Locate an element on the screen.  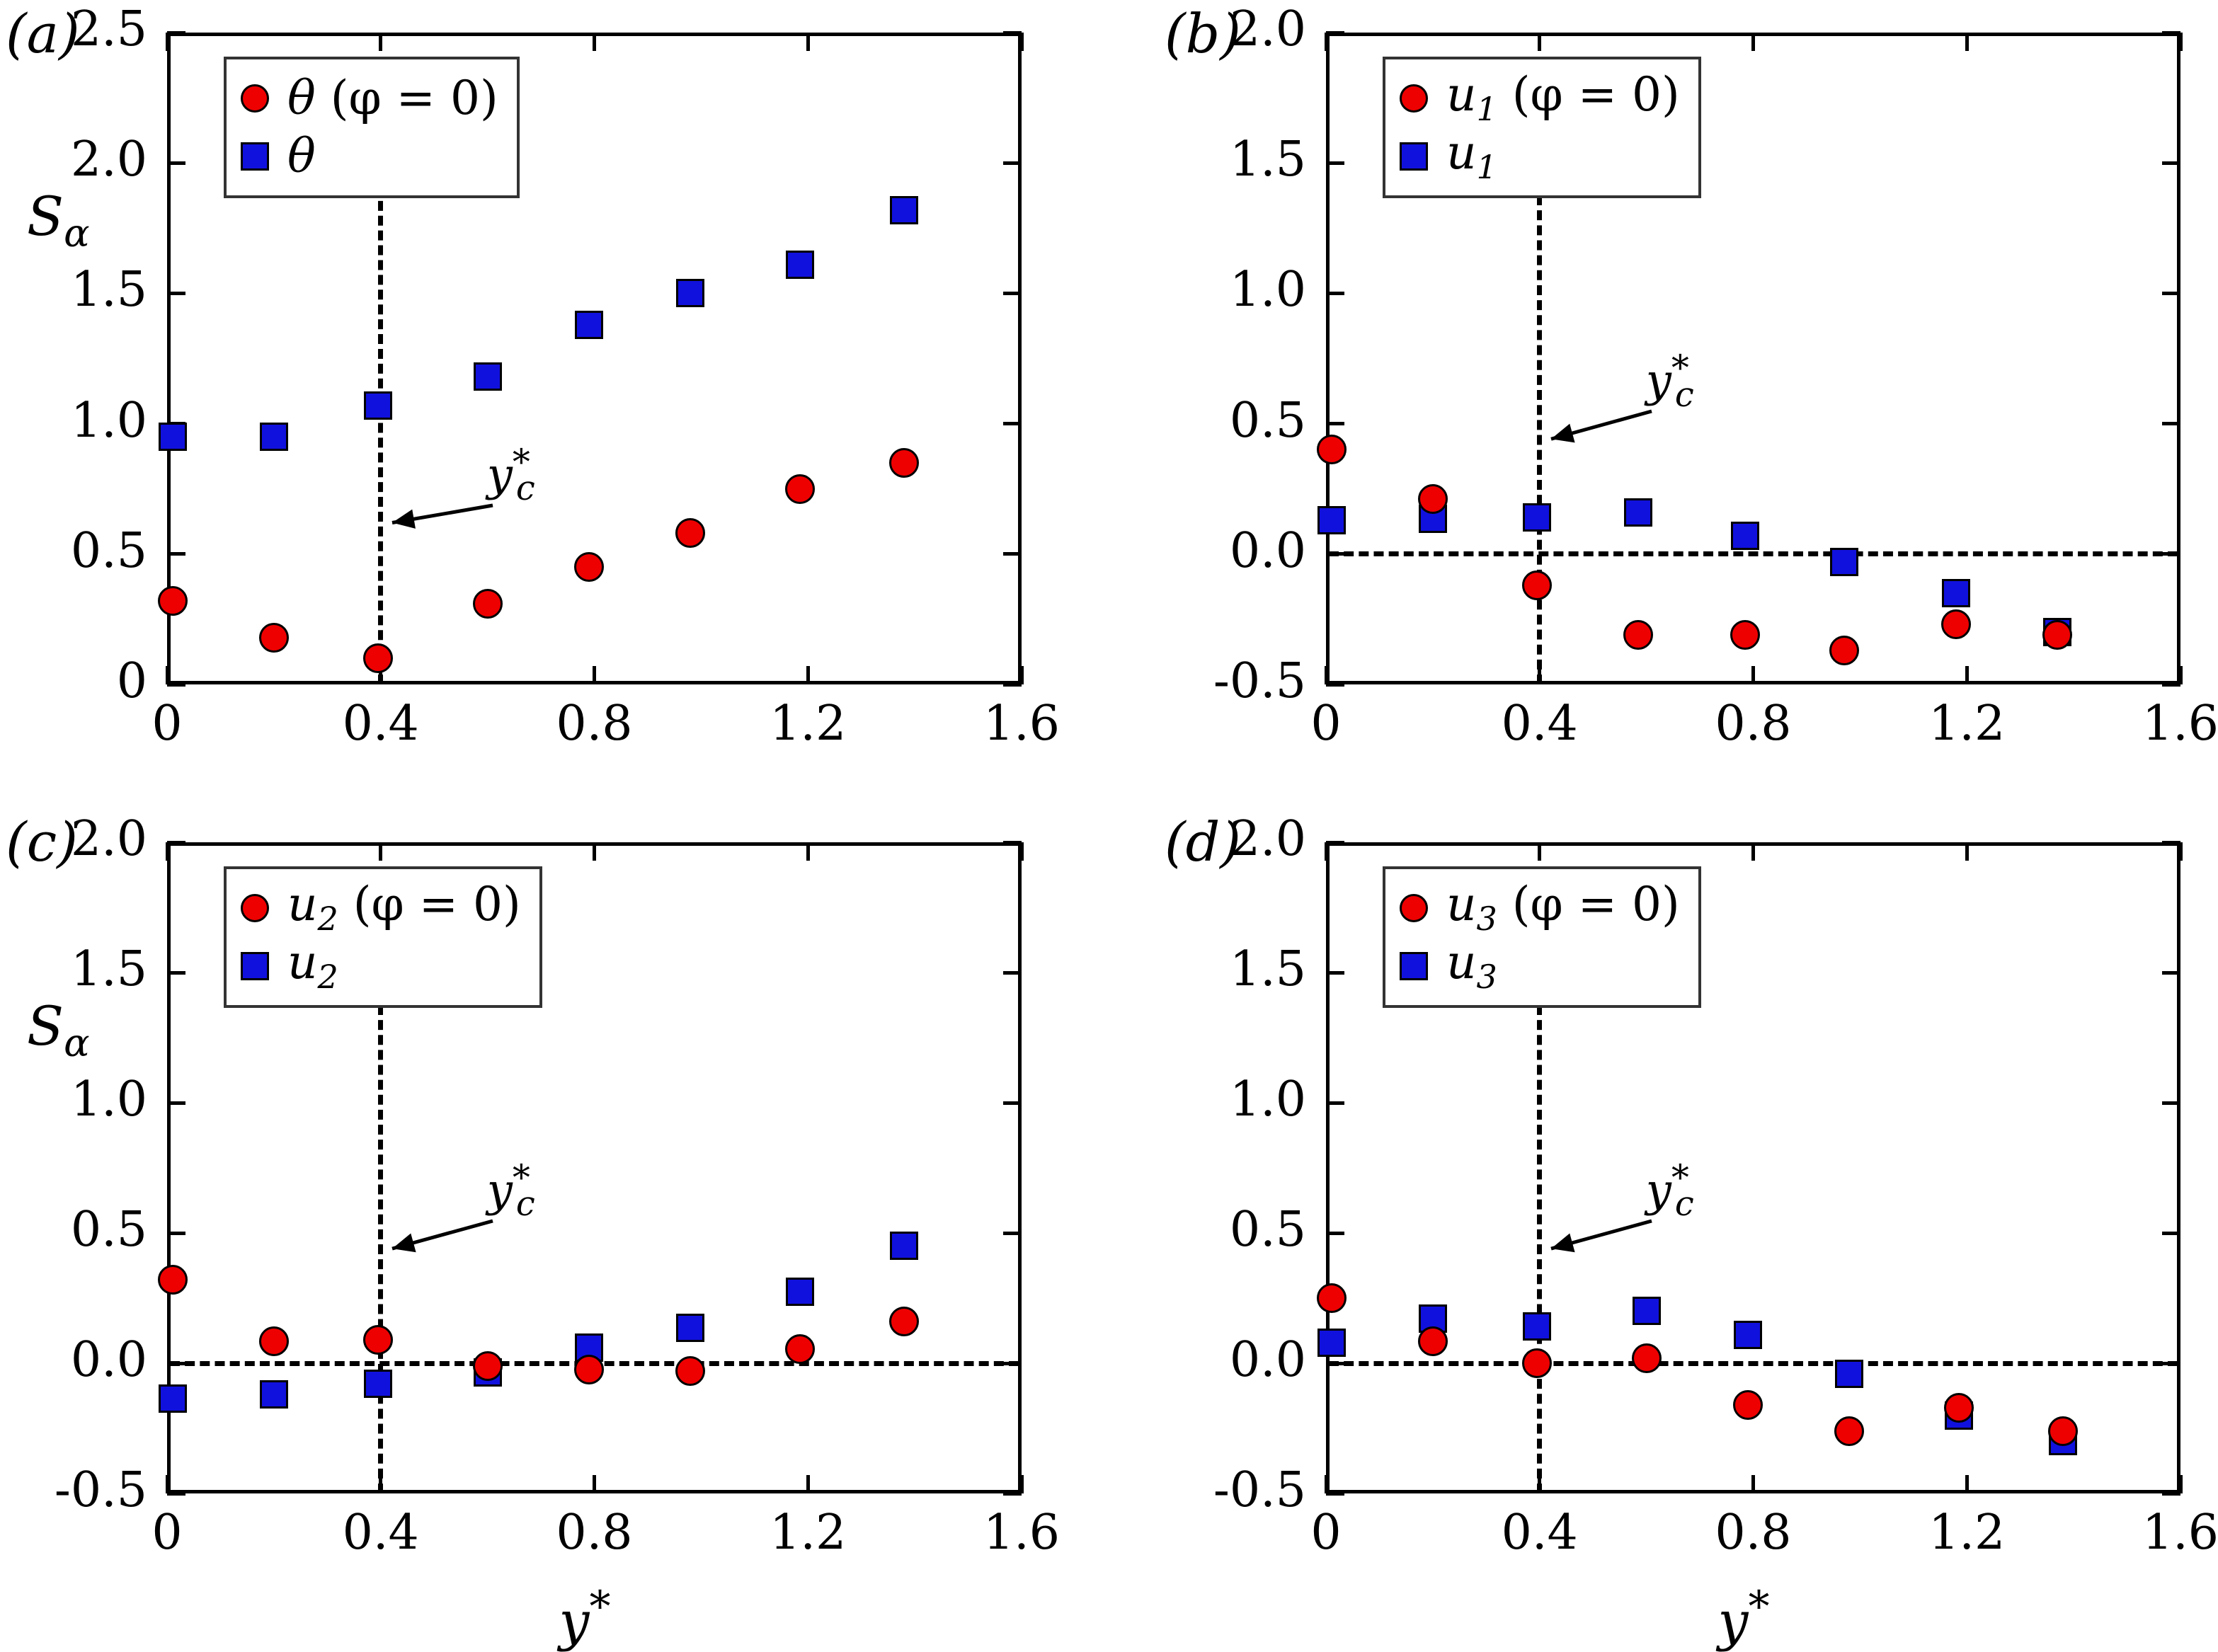
legend-item-b-1: u1 is located at coordinates (1540, 156).